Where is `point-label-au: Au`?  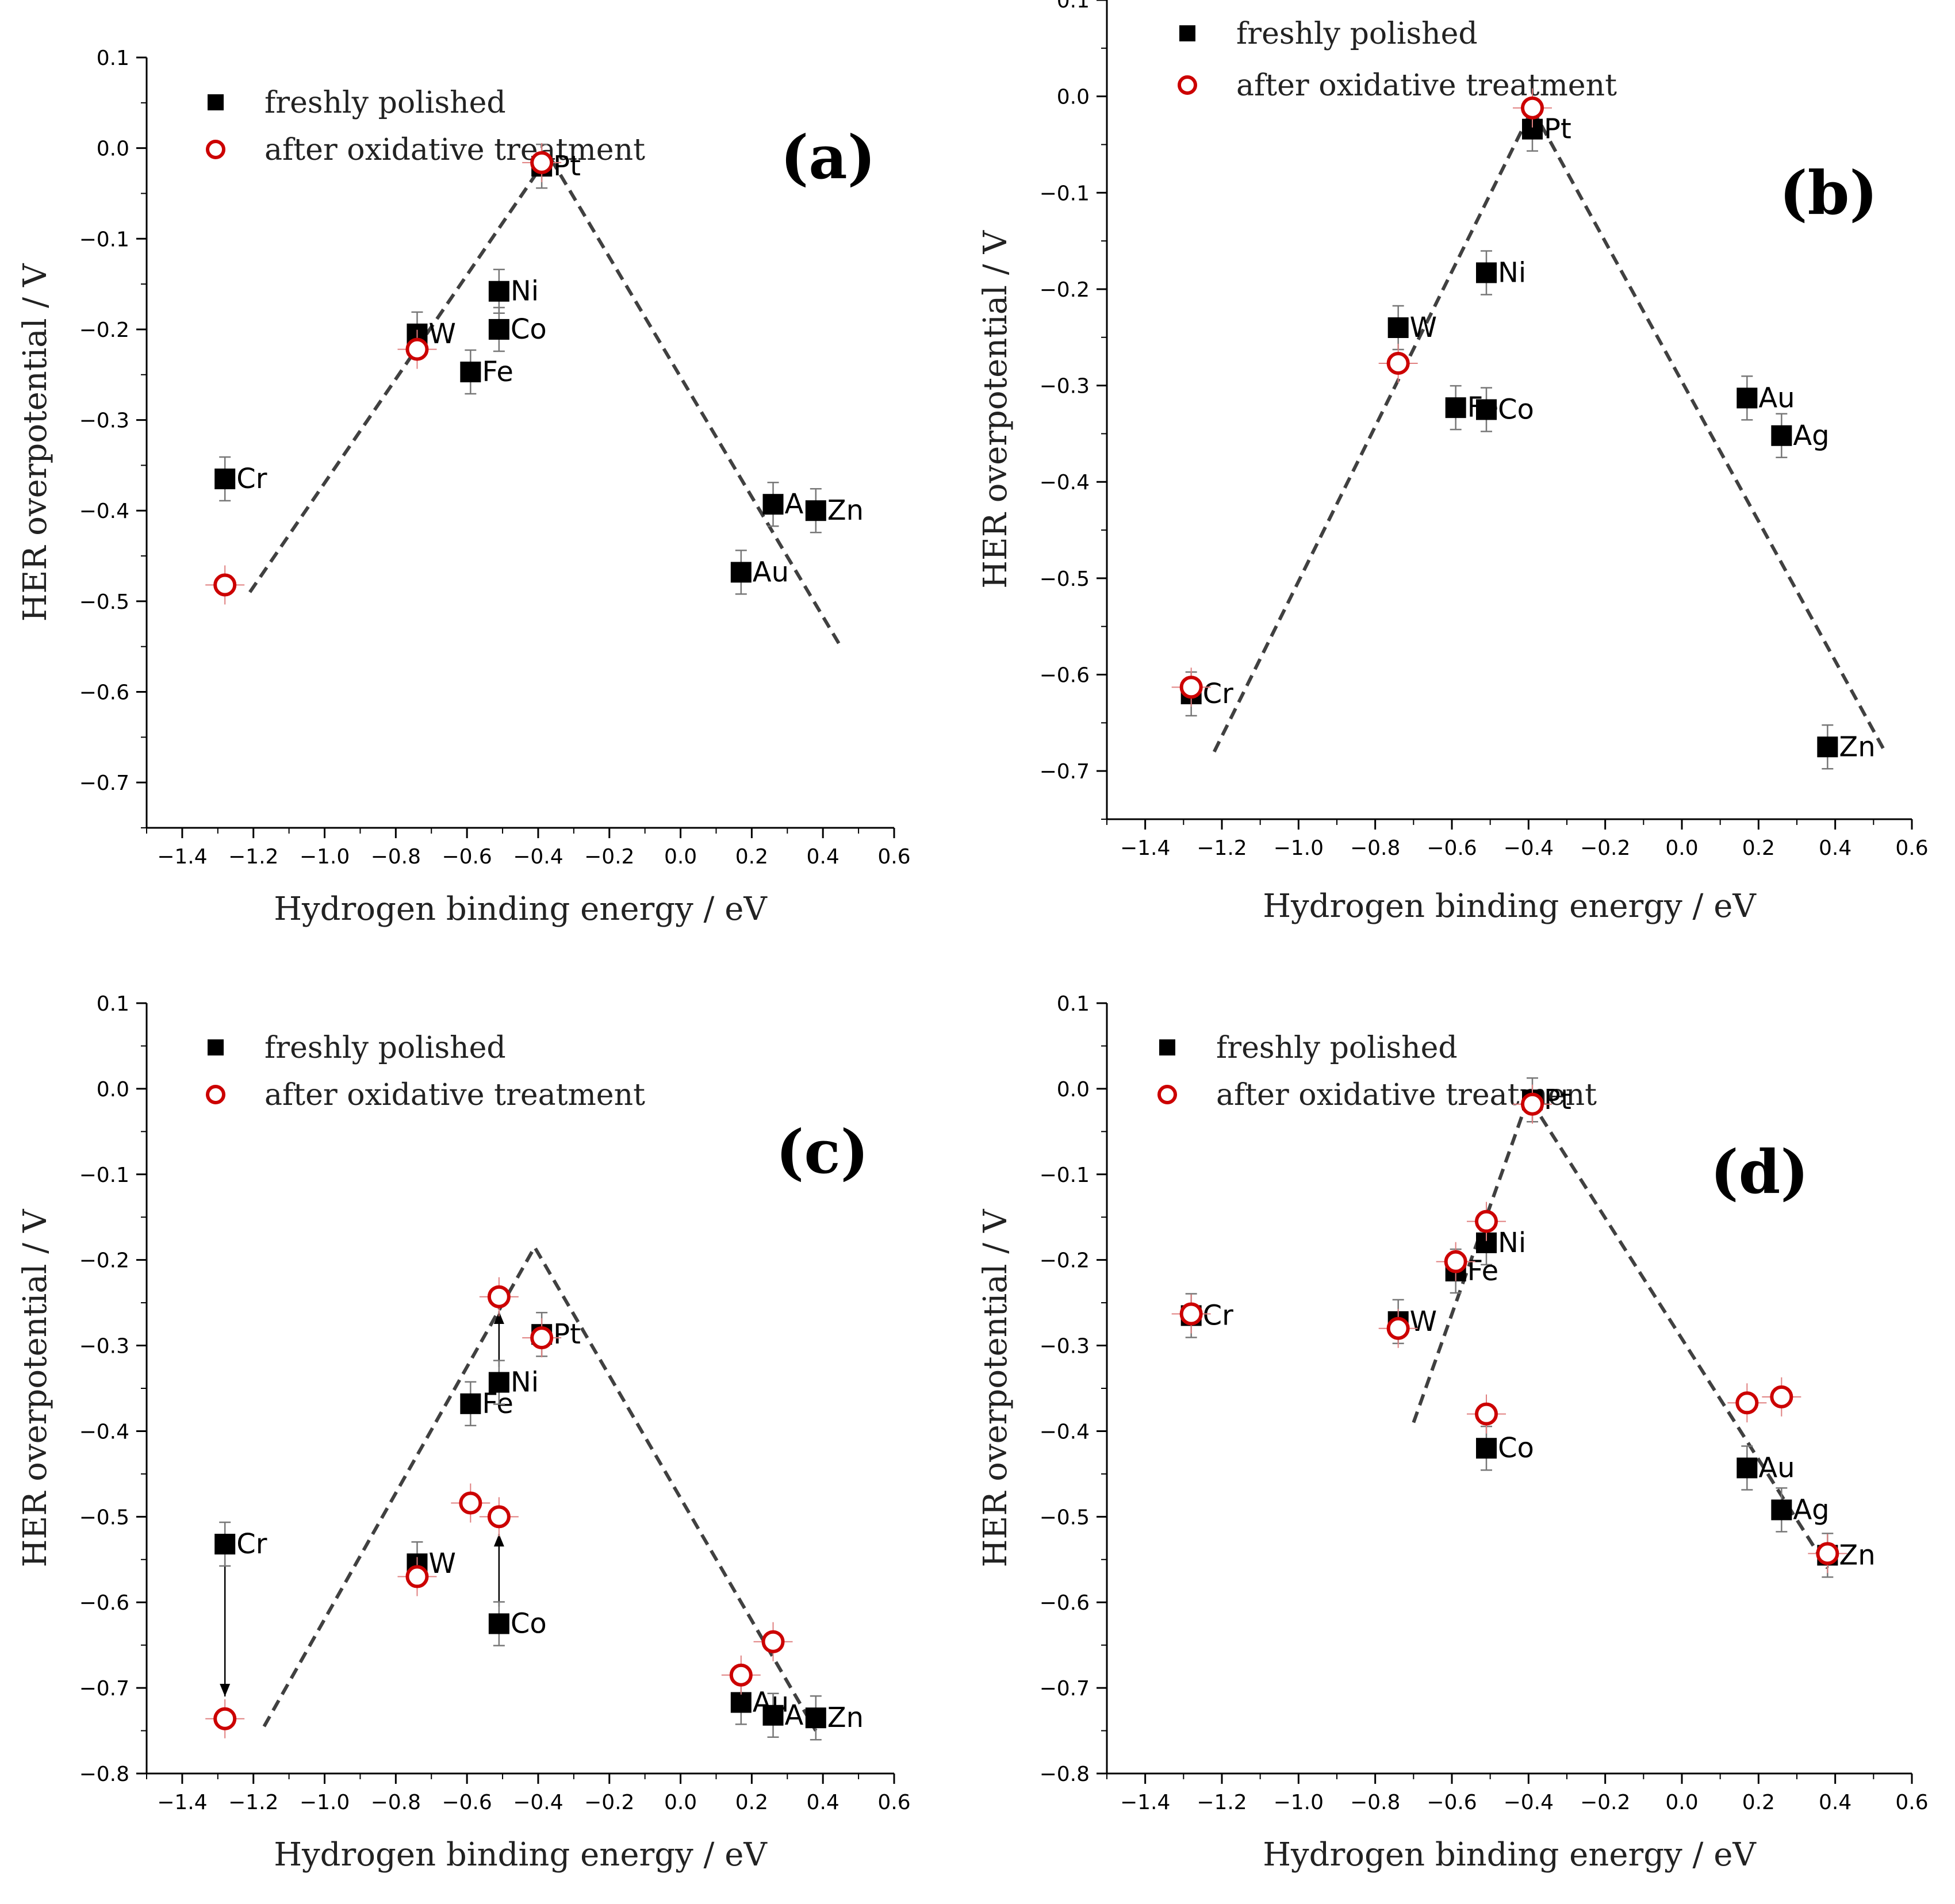
point-label-au: Au is located at coordinates (771, 572).